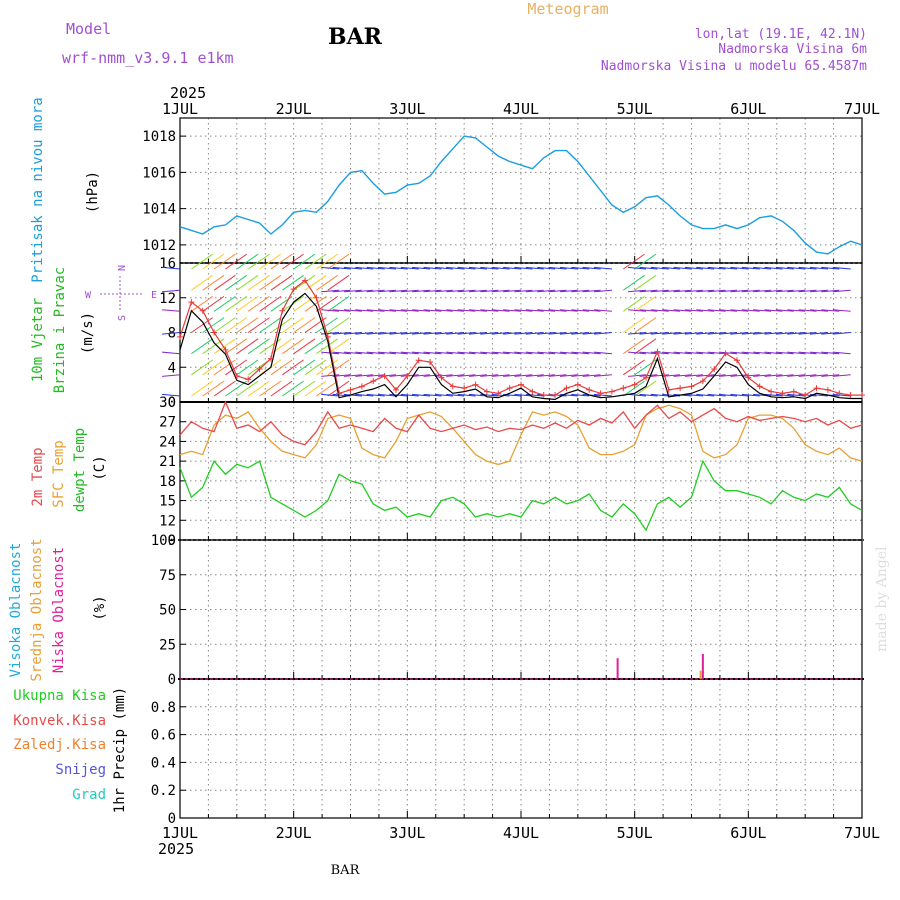 This screenshot has width=900, height=900. I want to click on cloud-bar-mid, so click(700, 674).